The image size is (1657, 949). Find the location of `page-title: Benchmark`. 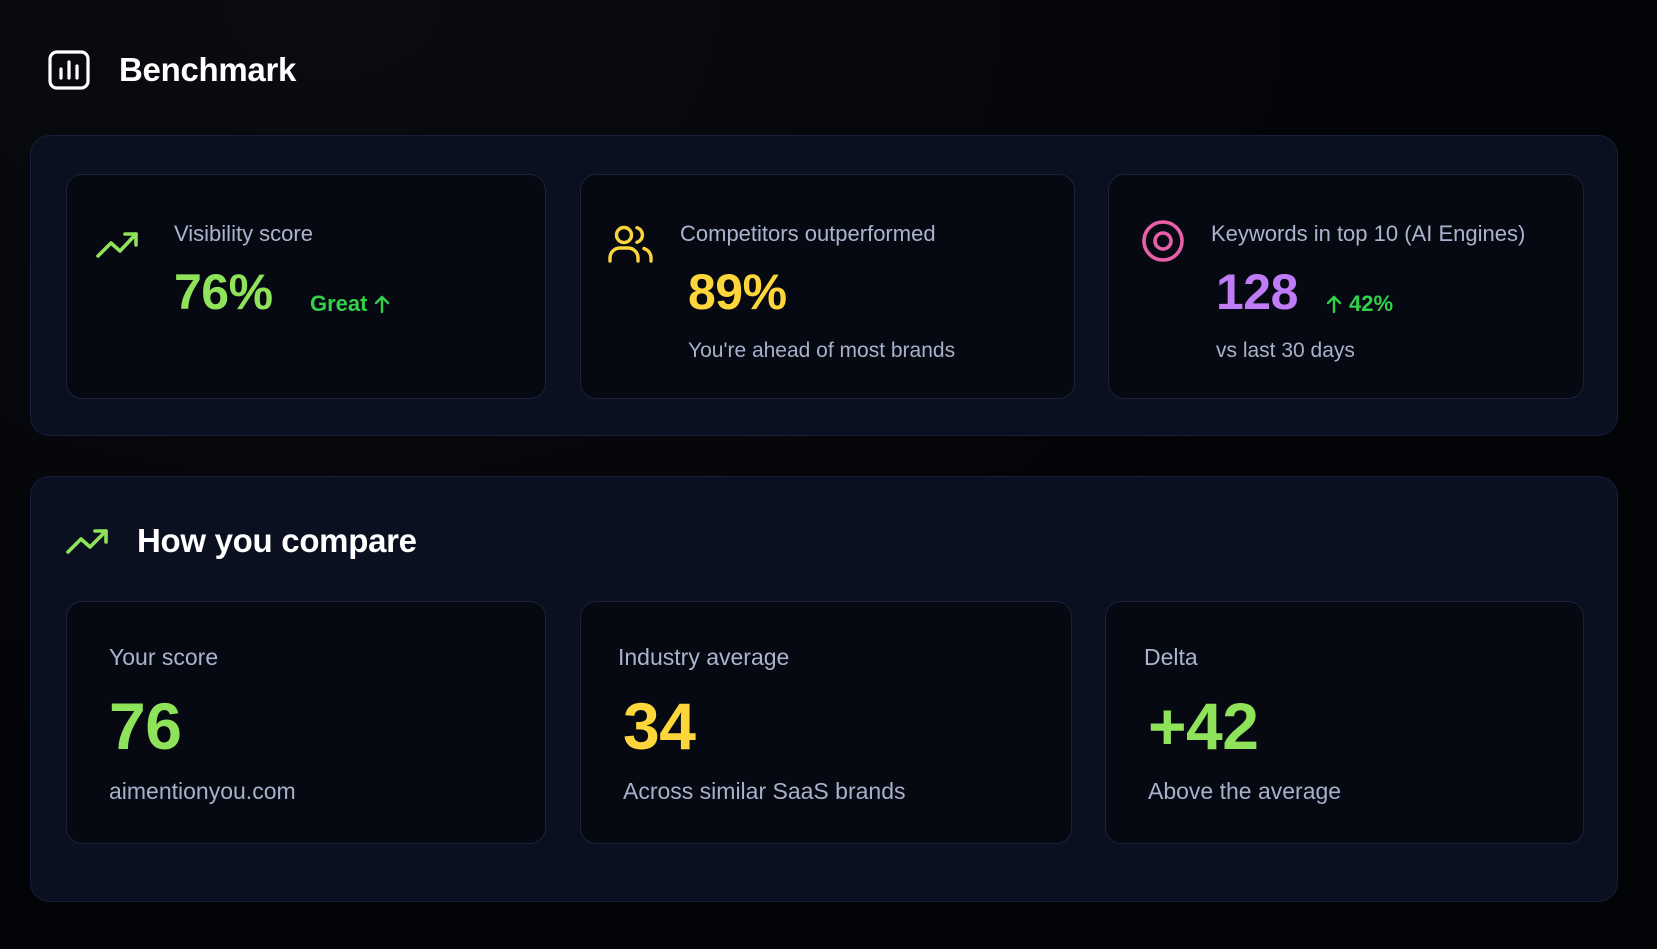

page-title: Benchmark is located at coordinates (208, 69).